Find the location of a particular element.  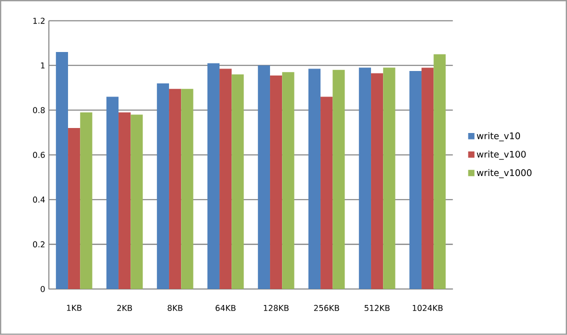

y-tick-label: 0.2 is located at coordinates (38, 244).